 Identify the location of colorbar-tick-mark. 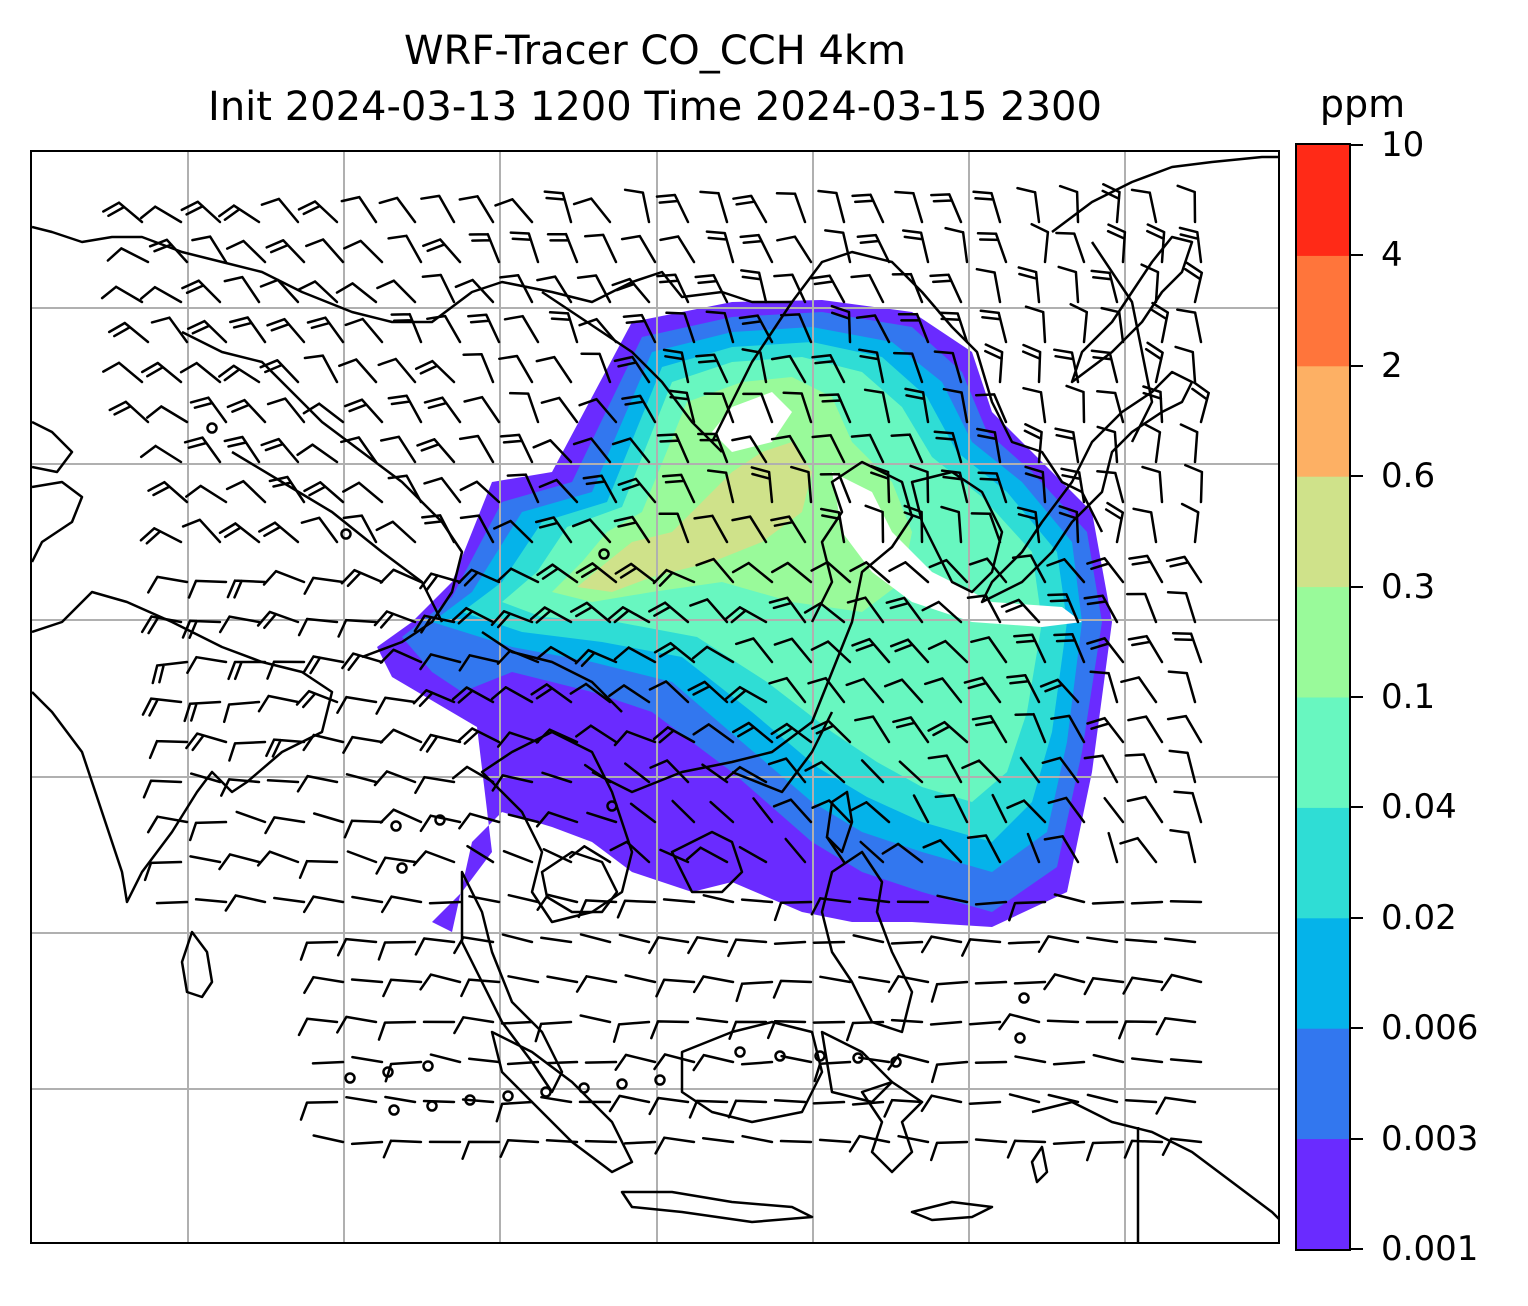
(1357, 586).